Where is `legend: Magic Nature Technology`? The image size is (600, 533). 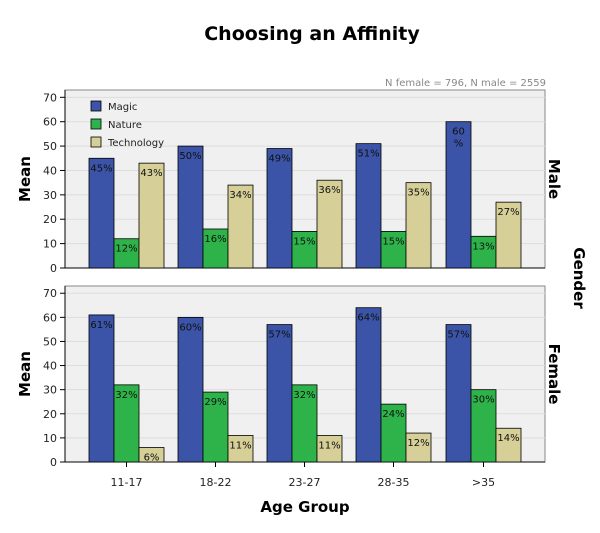
legend: Magic Nature Technology is located at coordinates (127, 124).